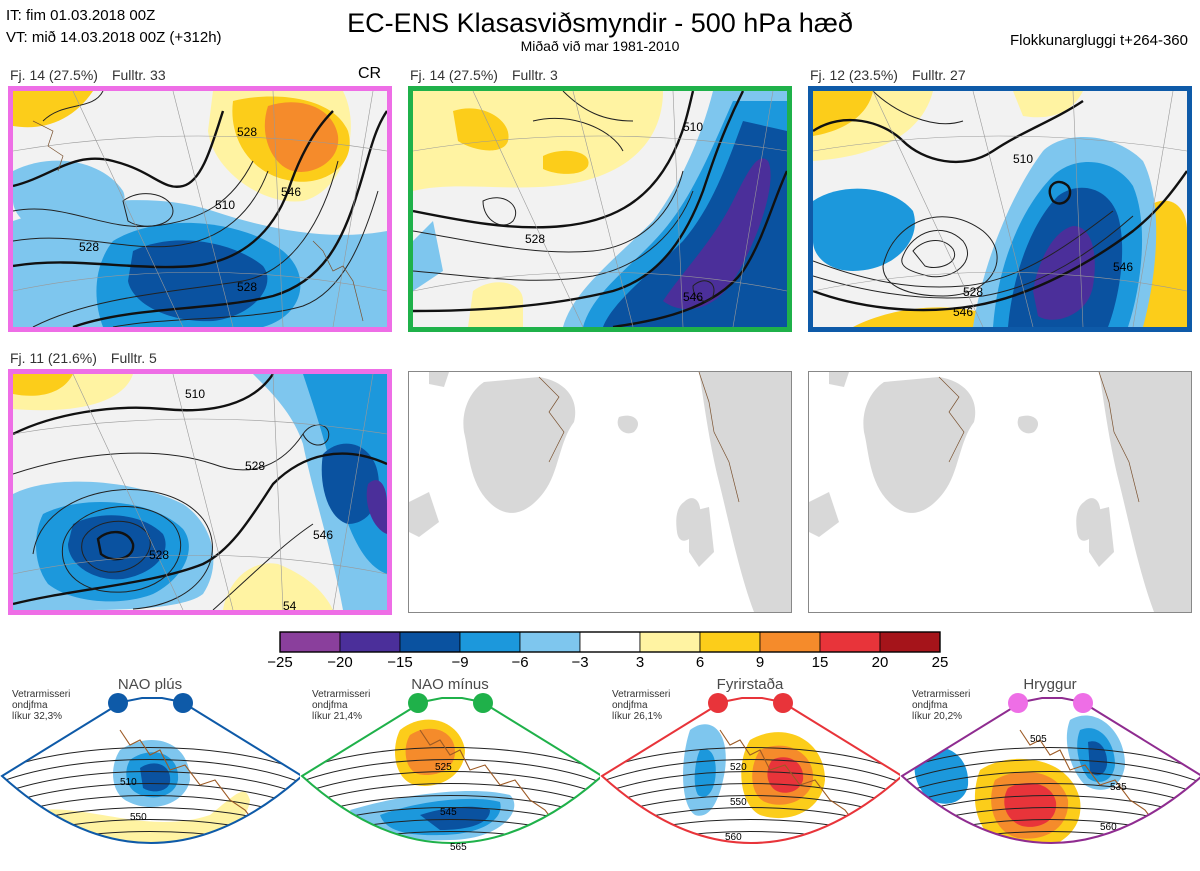 The width and height of the screenshot is (1200, 871). What do you see at coordinates (938, 75) in the screenshot?
I see `panel-3-rep: Fulltr. 27` at bounding box center [938, 75].